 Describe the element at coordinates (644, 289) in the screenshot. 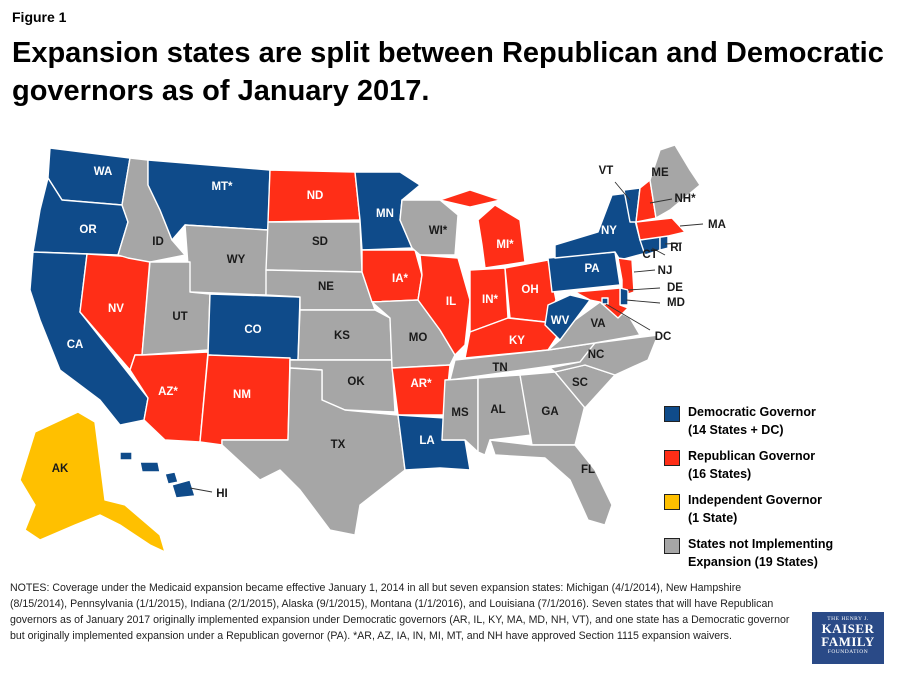

I see `leader-de` at that location.